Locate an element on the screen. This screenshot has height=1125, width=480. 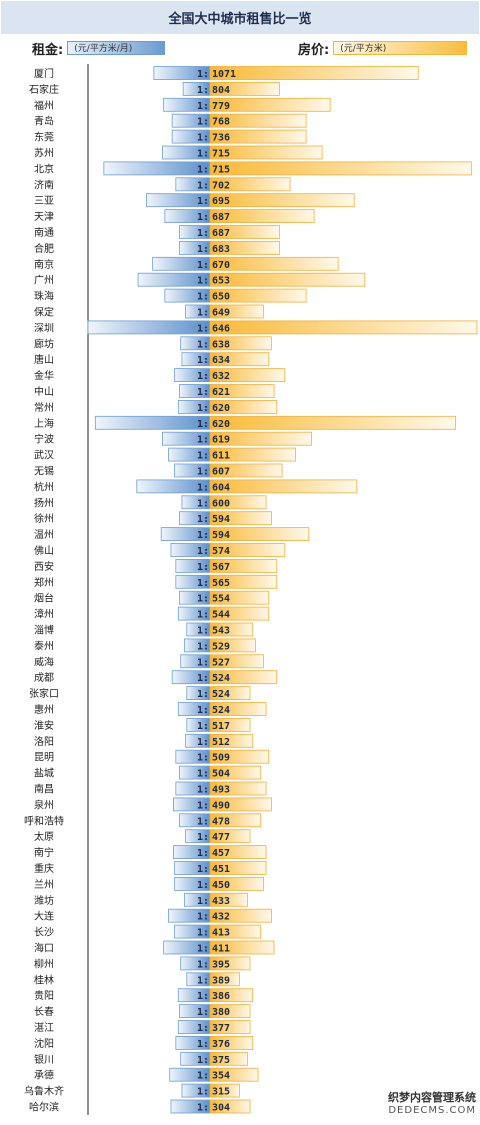
ratio-value: 413 is located at coordinates (221, 933).